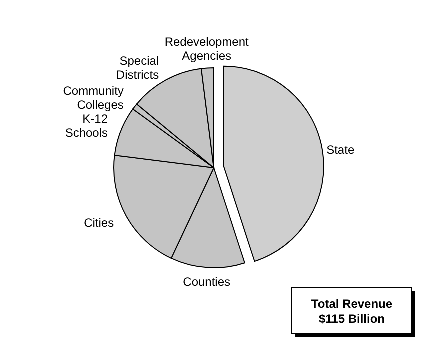 The height and width of the screenshot is (357, 441). Describe the element at coordinates (99, 223) in the screenshot. I see `slice-label: Cities` at that location.